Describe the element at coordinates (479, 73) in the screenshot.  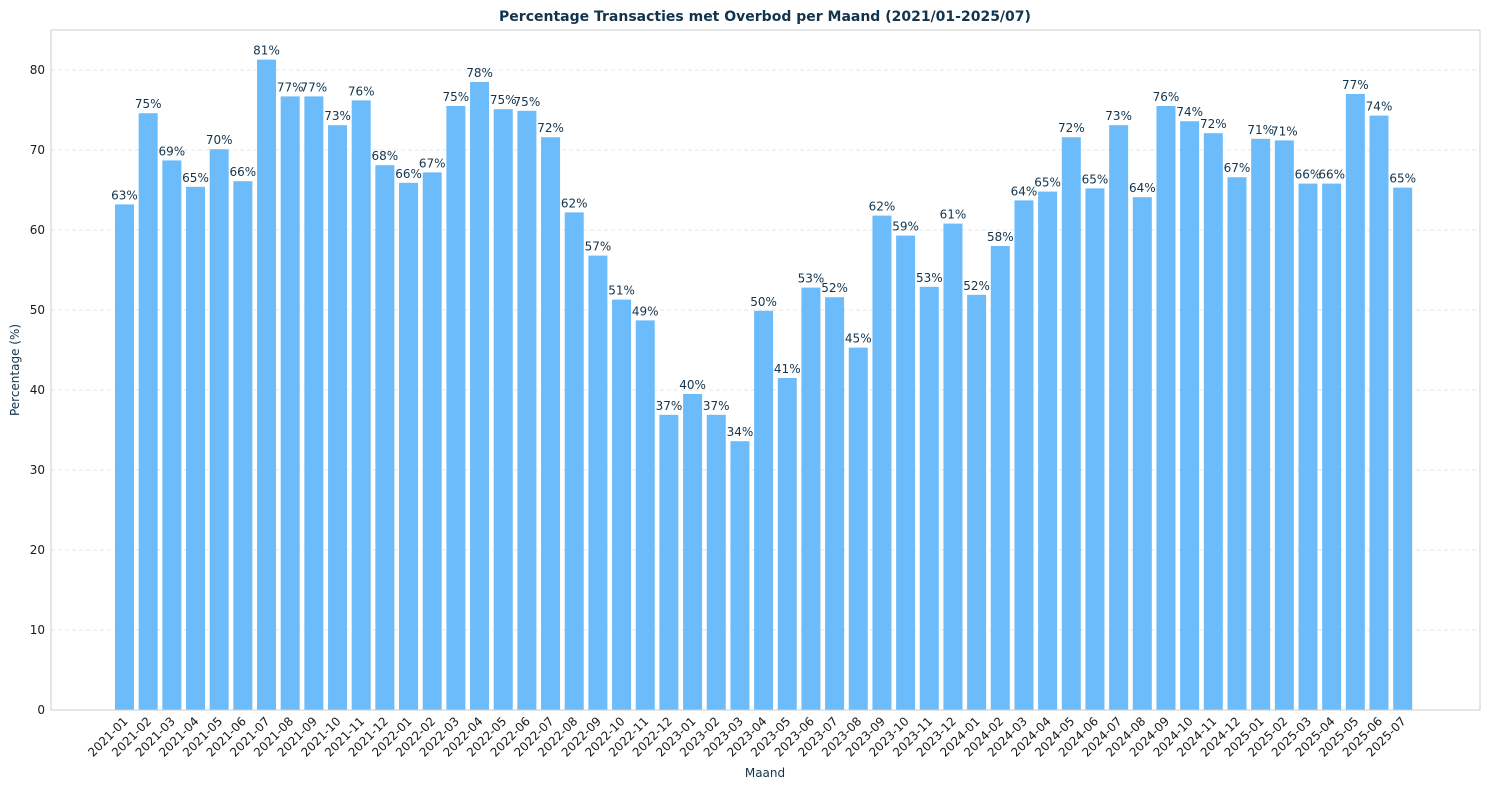
I see `bar-value-label: 78%` at that location.